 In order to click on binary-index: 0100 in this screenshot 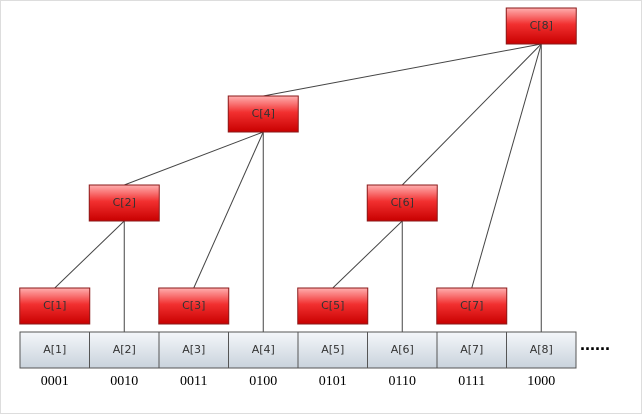, I will do `click(263, 381)`.